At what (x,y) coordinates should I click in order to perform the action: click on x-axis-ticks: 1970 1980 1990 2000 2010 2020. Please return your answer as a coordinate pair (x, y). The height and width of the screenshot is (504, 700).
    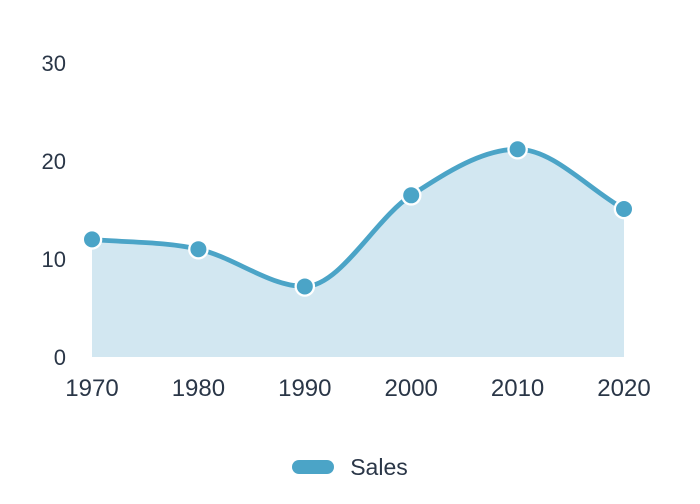
    Looking at the image, I should click on (357, 388).